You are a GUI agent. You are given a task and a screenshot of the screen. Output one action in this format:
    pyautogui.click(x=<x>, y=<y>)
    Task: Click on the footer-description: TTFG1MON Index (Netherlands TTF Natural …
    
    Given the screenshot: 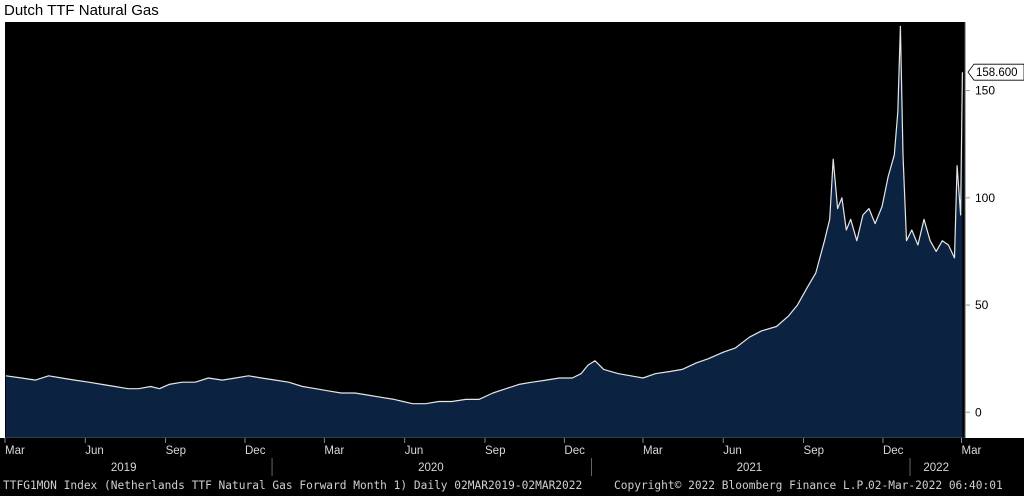 What is the action you would take?
    pyautogui.click(x=293, y=485)
    